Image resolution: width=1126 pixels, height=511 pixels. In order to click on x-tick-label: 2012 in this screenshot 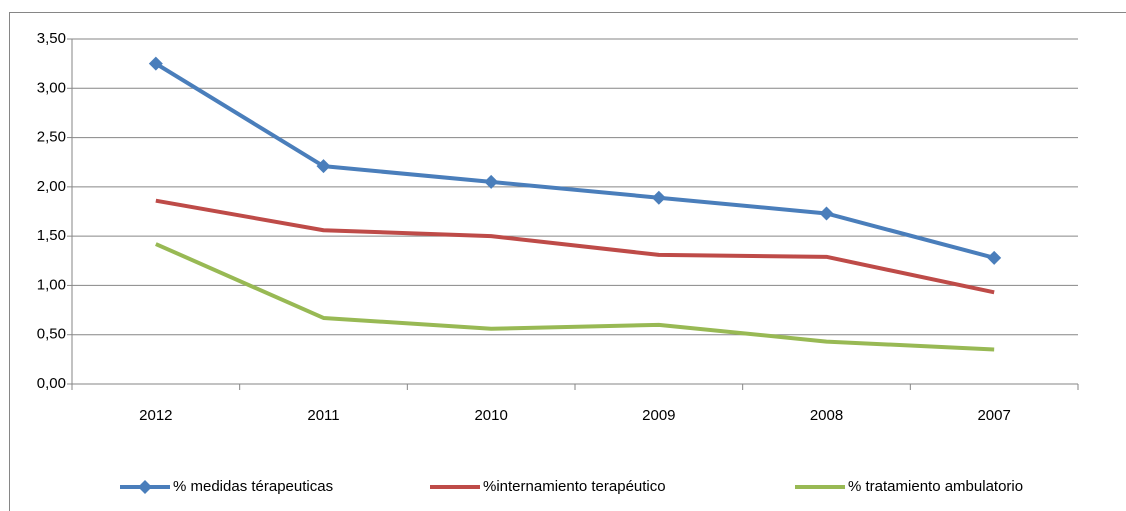, I will do `click(155, 415)`.